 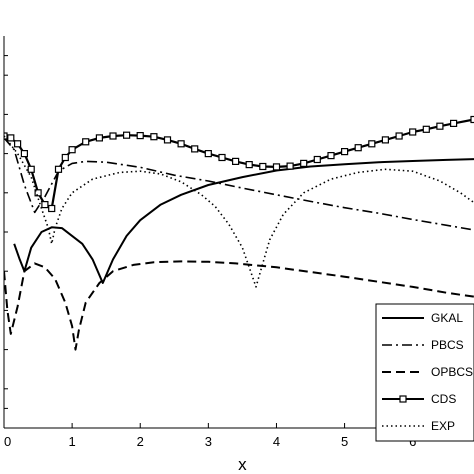 I want to click on legend-label: CDS, so click(x=443, y=399).